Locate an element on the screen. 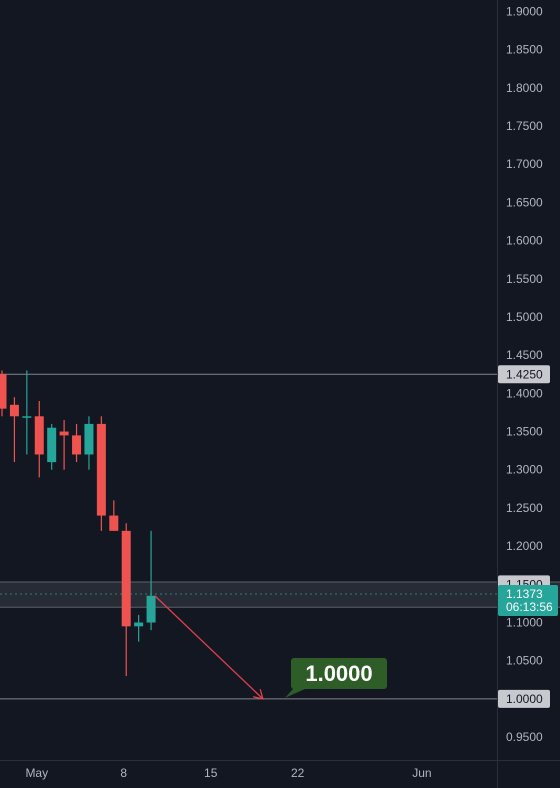 This screenshot has width=560, height=788. price-tick-label: 1.3000 is located at coordinates (524, 470).